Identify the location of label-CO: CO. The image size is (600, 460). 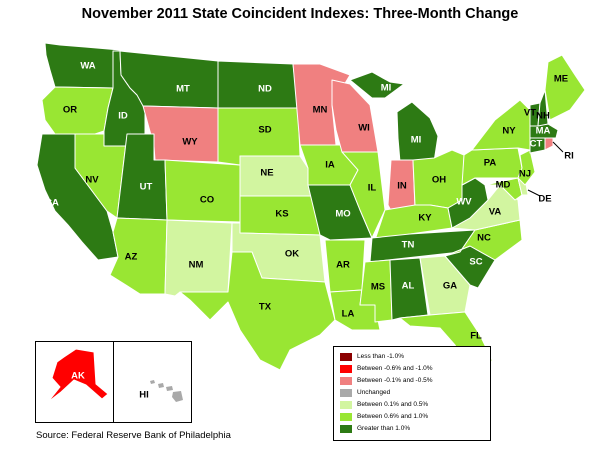
(207, 200).